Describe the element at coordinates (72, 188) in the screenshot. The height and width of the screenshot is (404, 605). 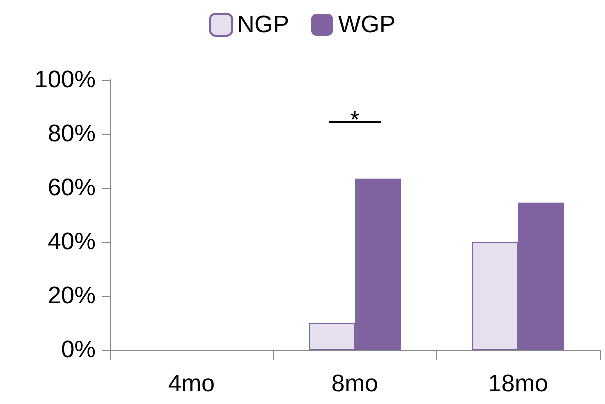
I see `y-tick-label: 60%` at that location.